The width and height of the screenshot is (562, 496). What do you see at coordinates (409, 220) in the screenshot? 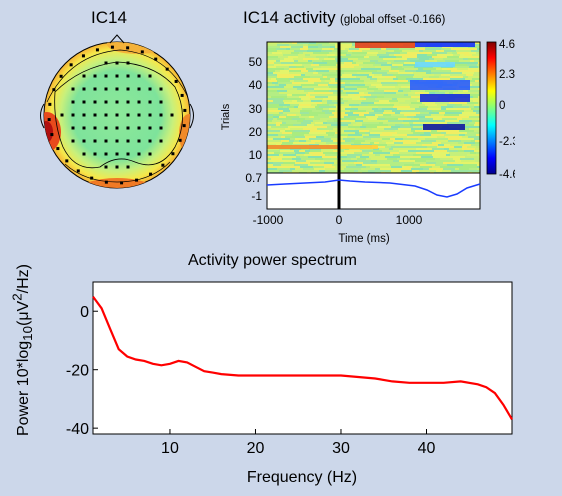
I see `erp-xtick: 1000` at bounding box center [409, 220].